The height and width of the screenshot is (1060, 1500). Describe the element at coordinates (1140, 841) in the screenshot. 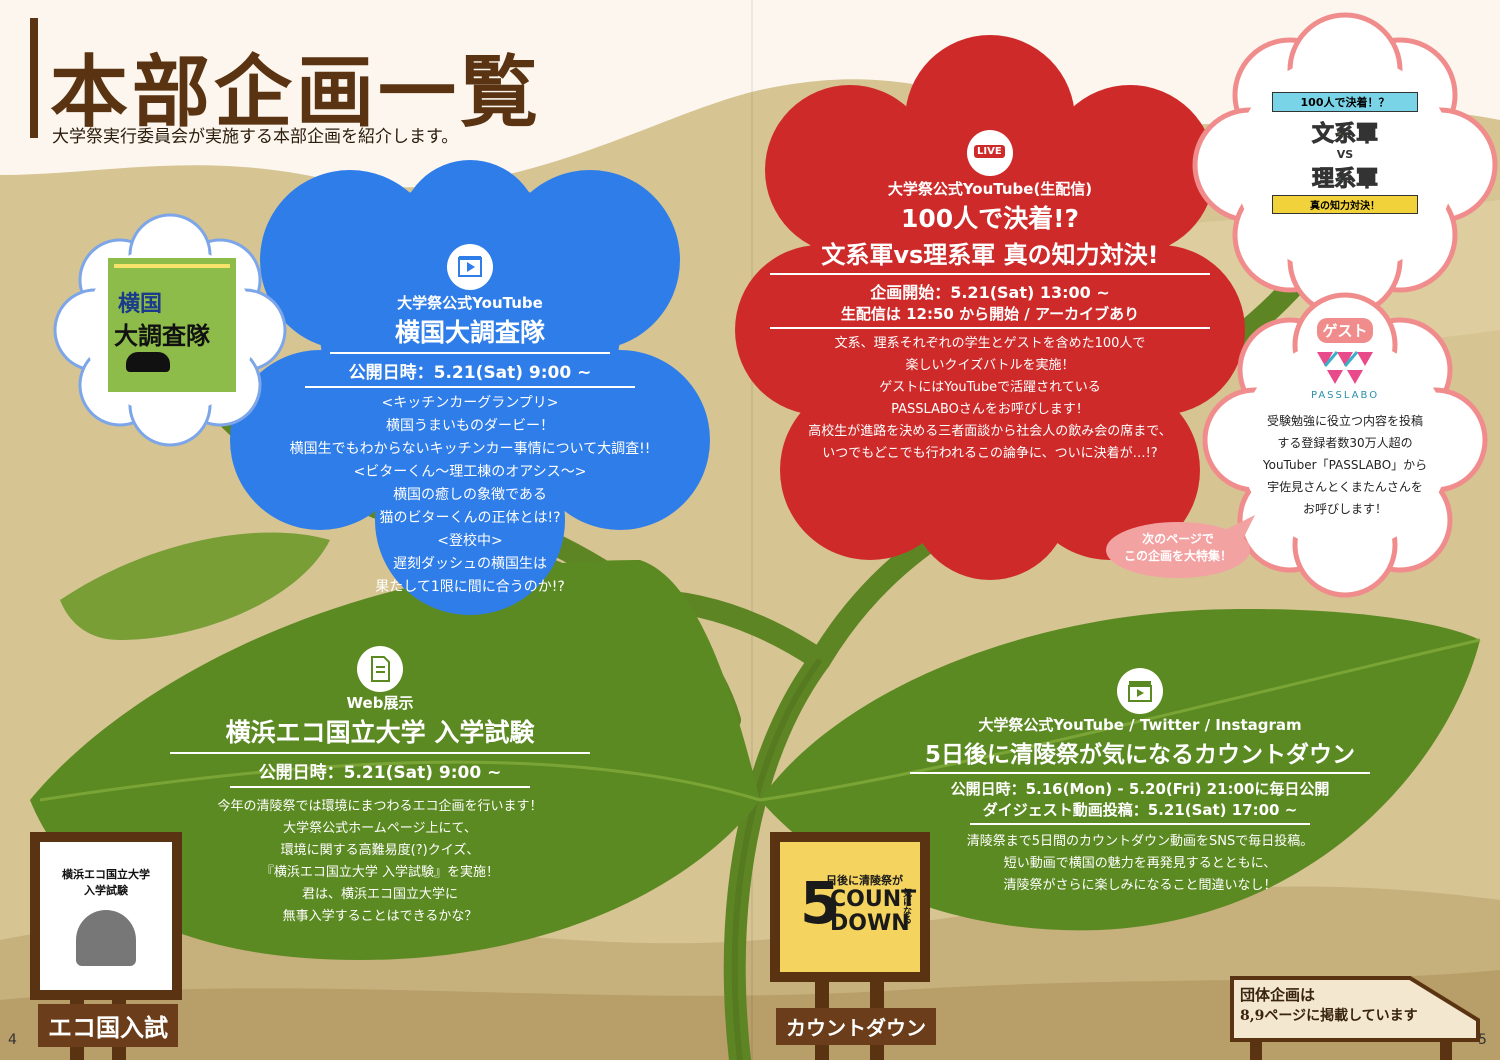

I see `right-leaf-line: 清陵祭まで5日間のカウントダウン動画をSNSで毎日投稿。` at that location.